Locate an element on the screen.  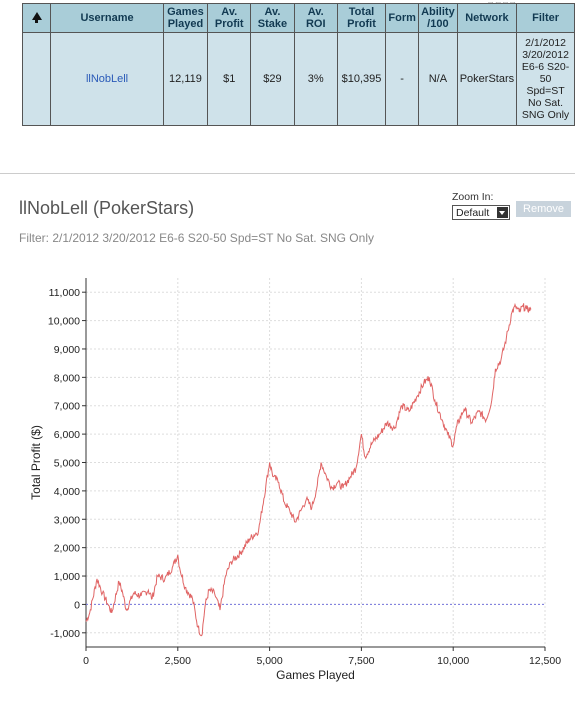
sort-column-header is located at coordinates (36, 18).